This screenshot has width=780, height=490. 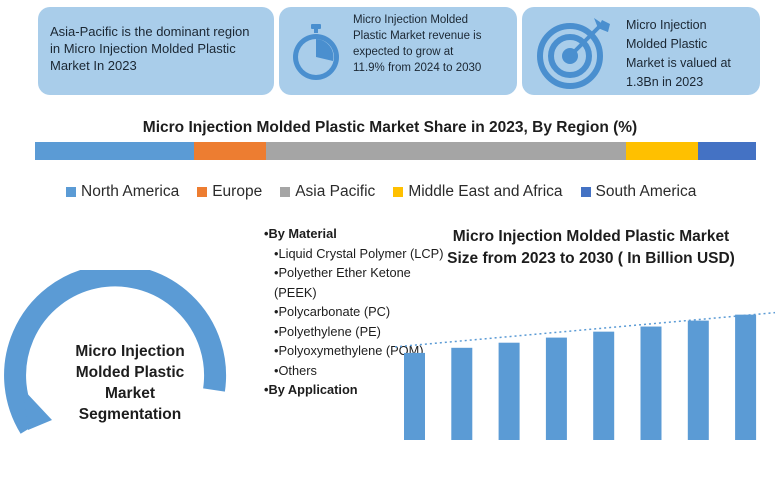 I want to click on segment-category: •By Material, so click(x=300, y=233).